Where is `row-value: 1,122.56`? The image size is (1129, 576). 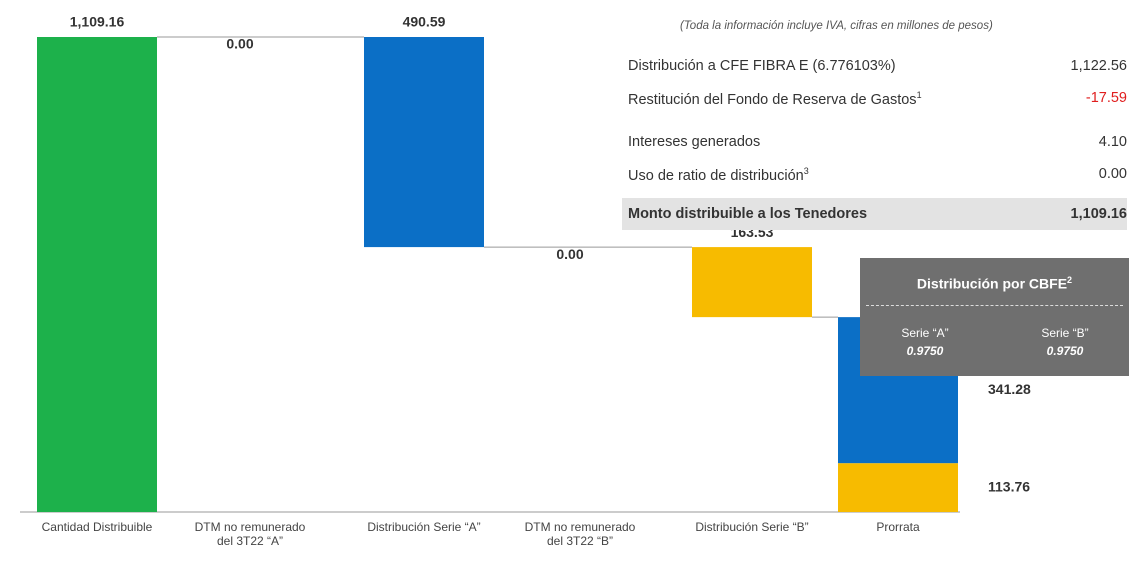
row-value: 1,122.56 is located at coordinates (1098, 66).